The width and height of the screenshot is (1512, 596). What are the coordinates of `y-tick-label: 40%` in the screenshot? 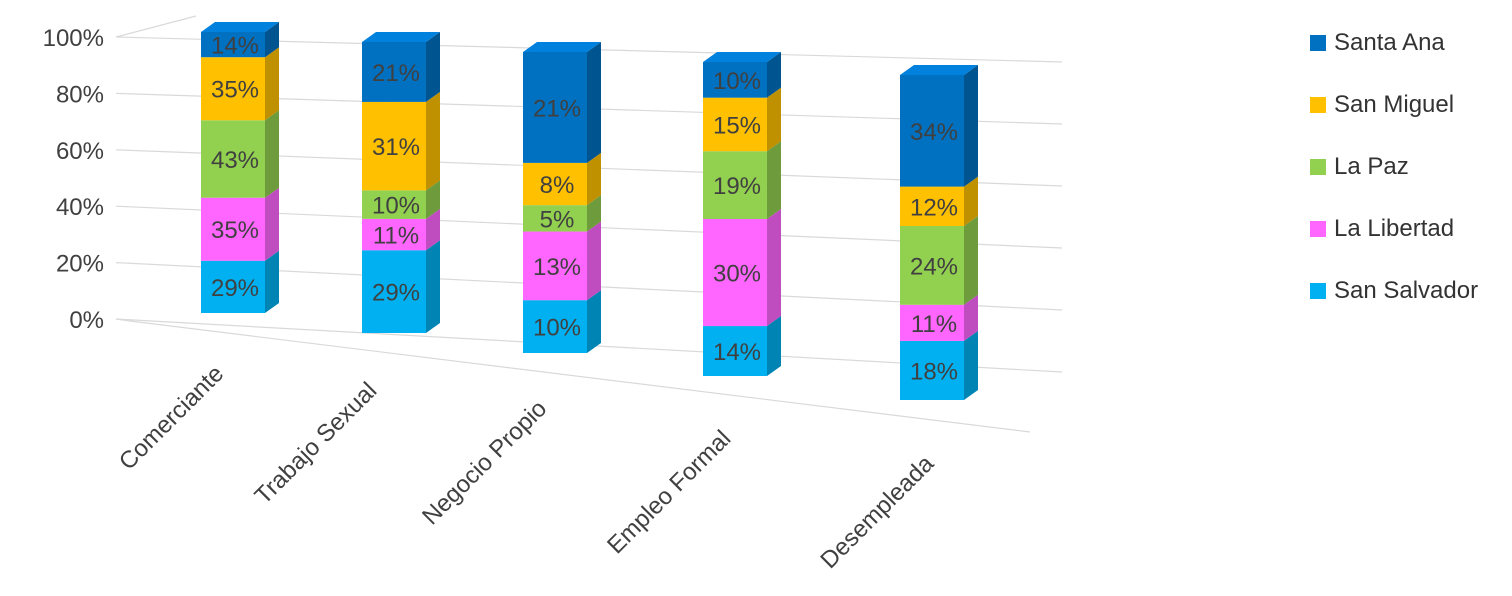 It's located at (80, 207).